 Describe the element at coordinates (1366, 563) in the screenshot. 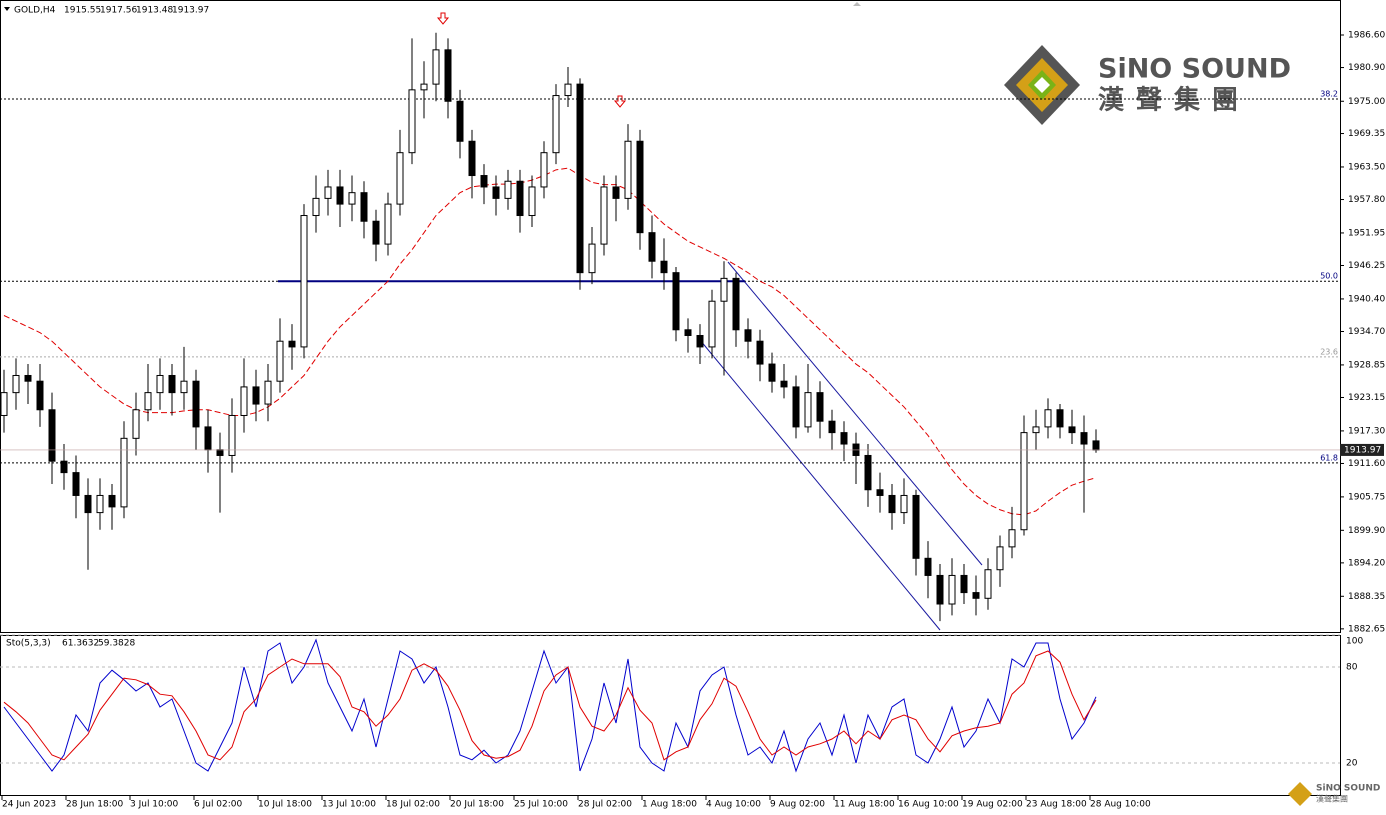

I see `y-tick-label: 1894.20` at that location.